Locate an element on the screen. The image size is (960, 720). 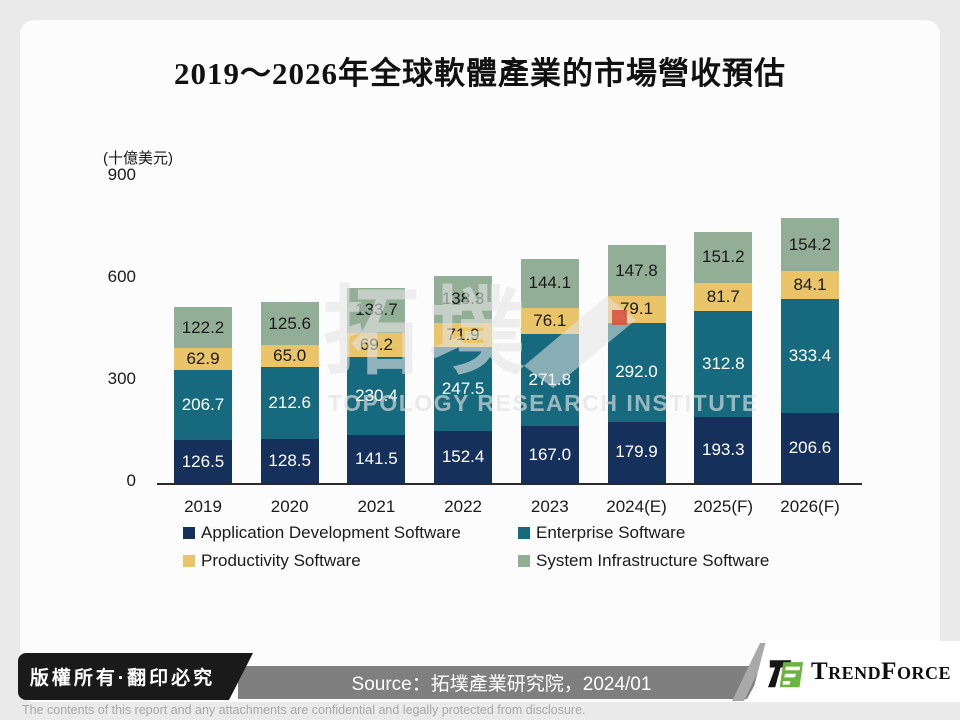
legend-label: Enterprise Software is located at coordinates (611, 532).